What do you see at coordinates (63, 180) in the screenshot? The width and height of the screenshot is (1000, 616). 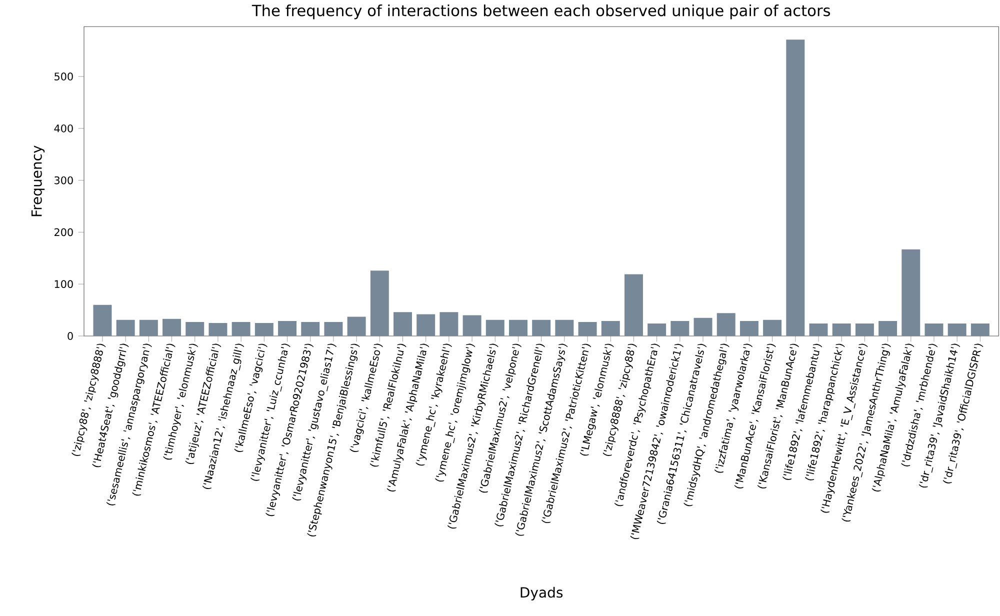 I see `y-tick-label: 300` at bounding box center [63, 180].